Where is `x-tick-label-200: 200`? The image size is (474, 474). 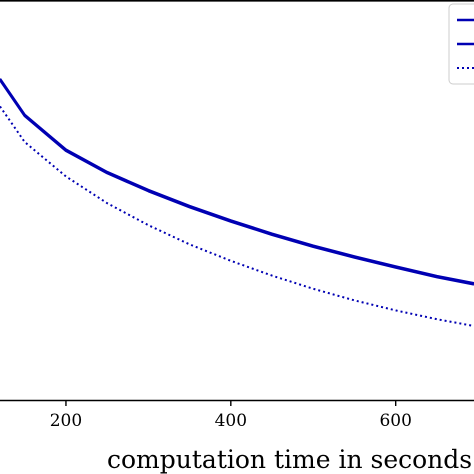
x-tick-label-200: 200 is located at coordinates (66, 421).